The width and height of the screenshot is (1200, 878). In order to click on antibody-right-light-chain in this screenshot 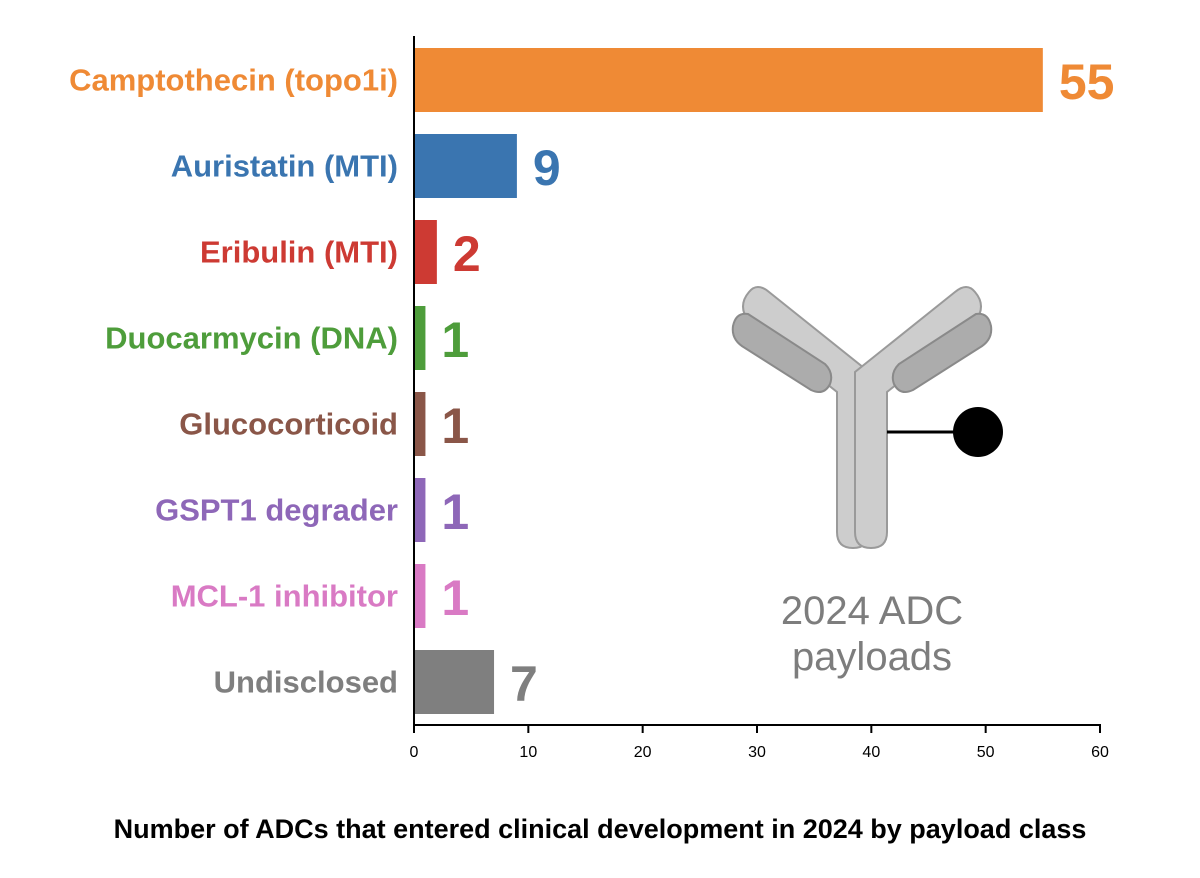, I will do `click(942, 352)`.